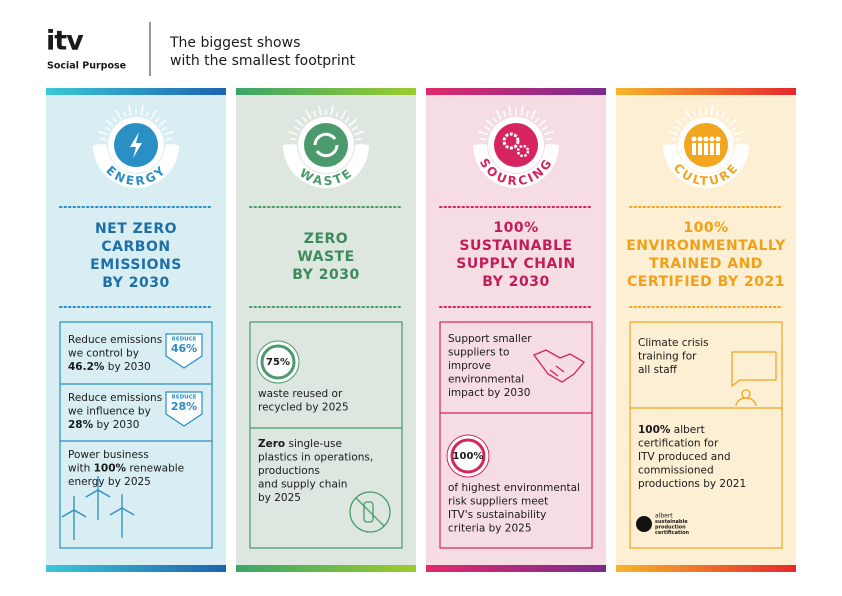 This screenshot has height=596, width=842. Describe the element at coordinates (486, 380) in the screenshot. I see `text-segment: environmental` at that location.